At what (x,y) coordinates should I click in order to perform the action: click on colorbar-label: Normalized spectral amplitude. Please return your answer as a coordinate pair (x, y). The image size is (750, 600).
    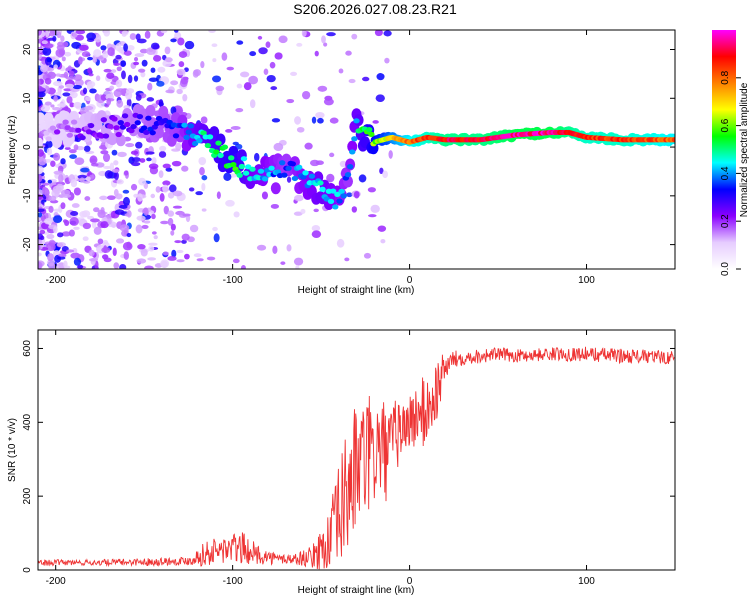
    Looking at the image, I should click on (744, 149).